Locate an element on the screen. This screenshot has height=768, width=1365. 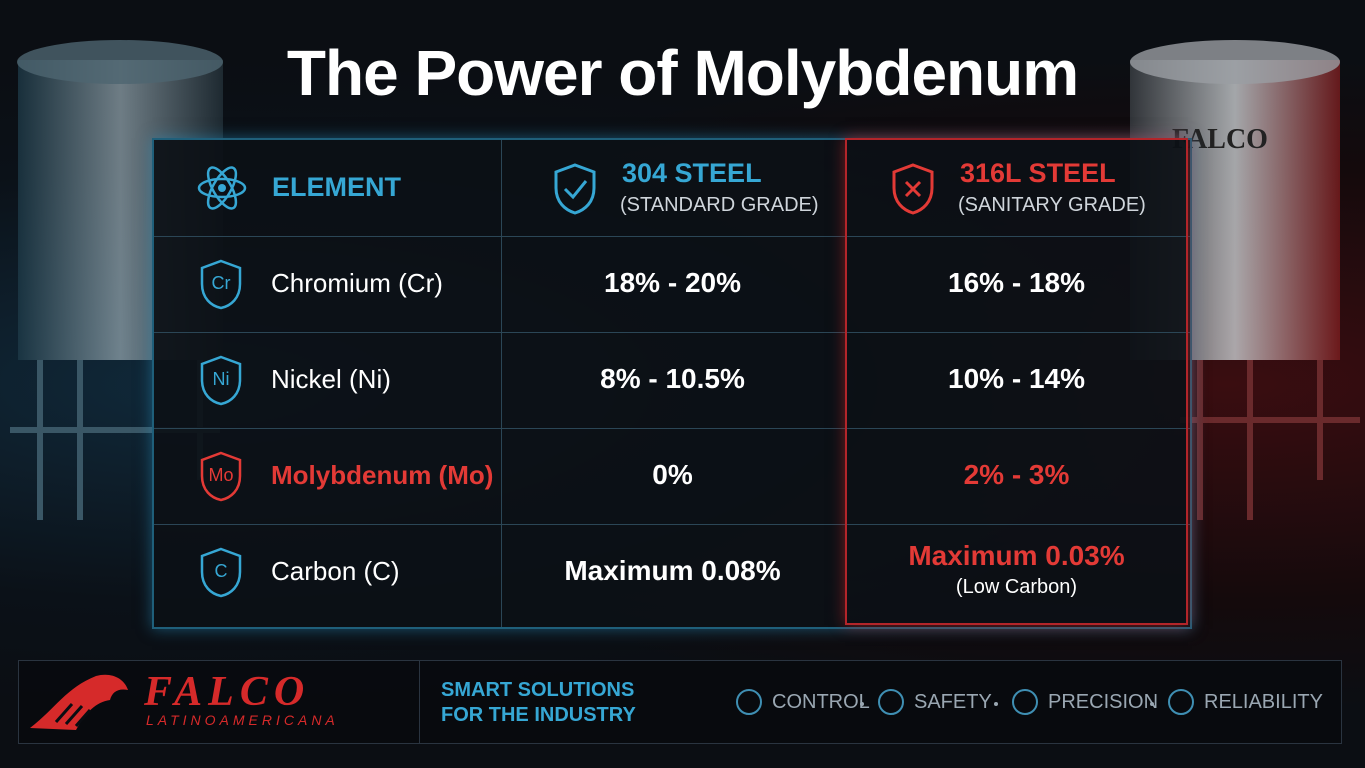
footer-value: CONTROL is located at coordinates (821, 702).